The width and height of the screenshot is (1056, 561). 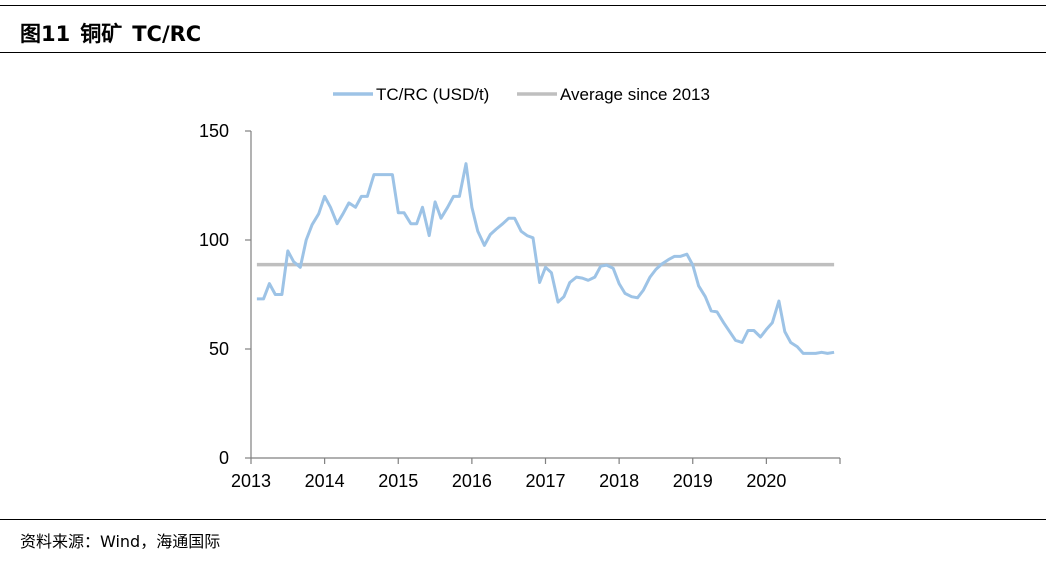 What do you see at coordinates (523, 5) in the screenshot?
I see `top-rule` at bounding box center [523, 5].